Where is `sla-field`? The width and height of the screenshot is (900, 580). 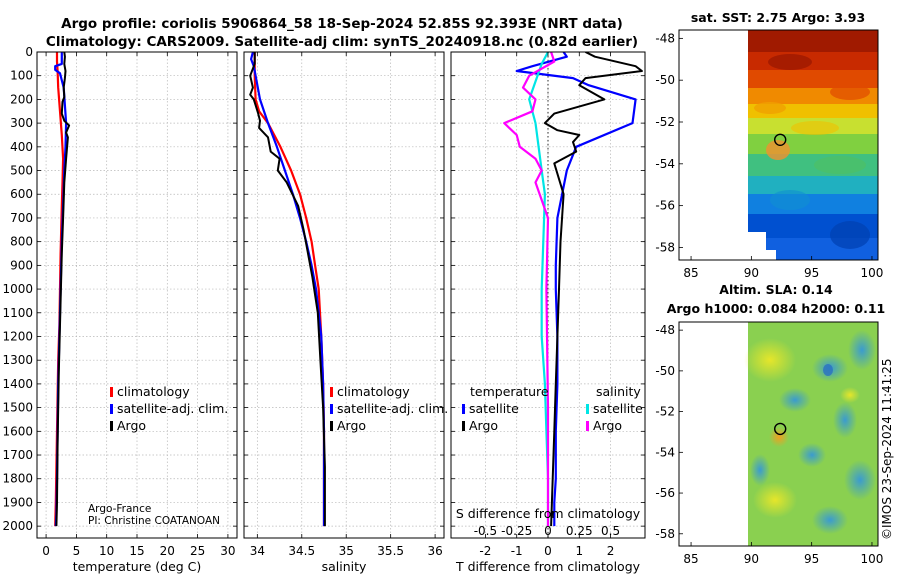
sla-field is located at coordinates (811, 434).